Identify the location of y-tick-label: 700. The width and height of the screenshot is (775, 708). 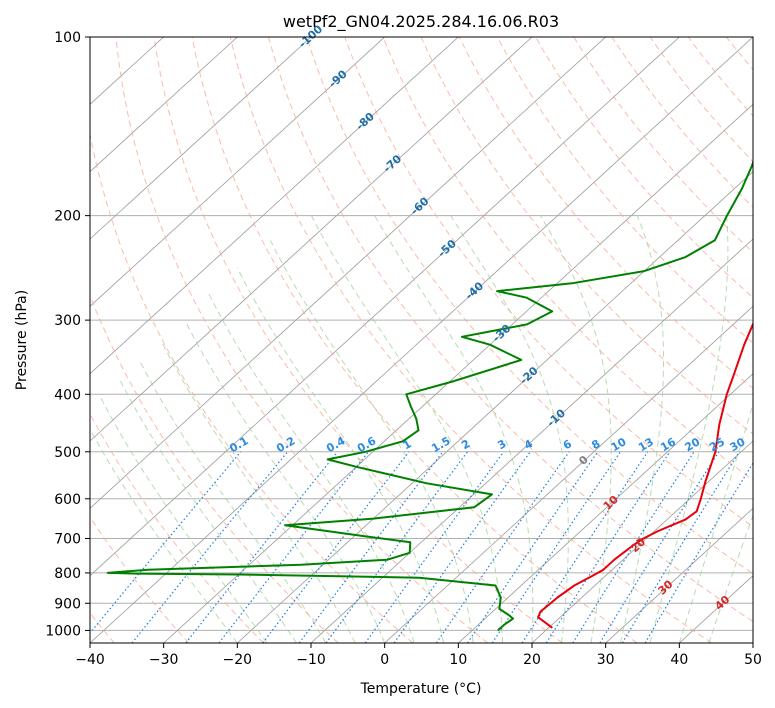
(67, 540).